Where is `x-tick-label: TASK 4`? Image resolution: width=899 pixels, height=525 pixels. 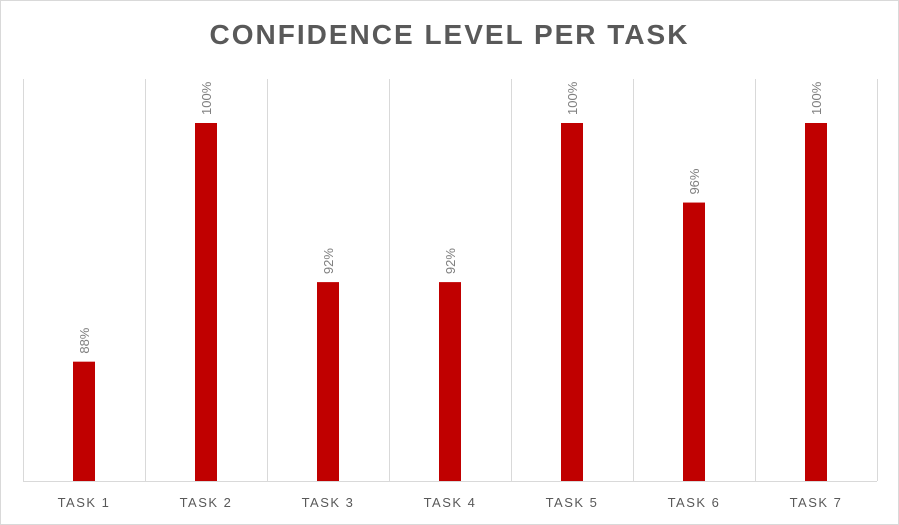
x-tick-label: TASK 4 is located at coordinates (450, 502).